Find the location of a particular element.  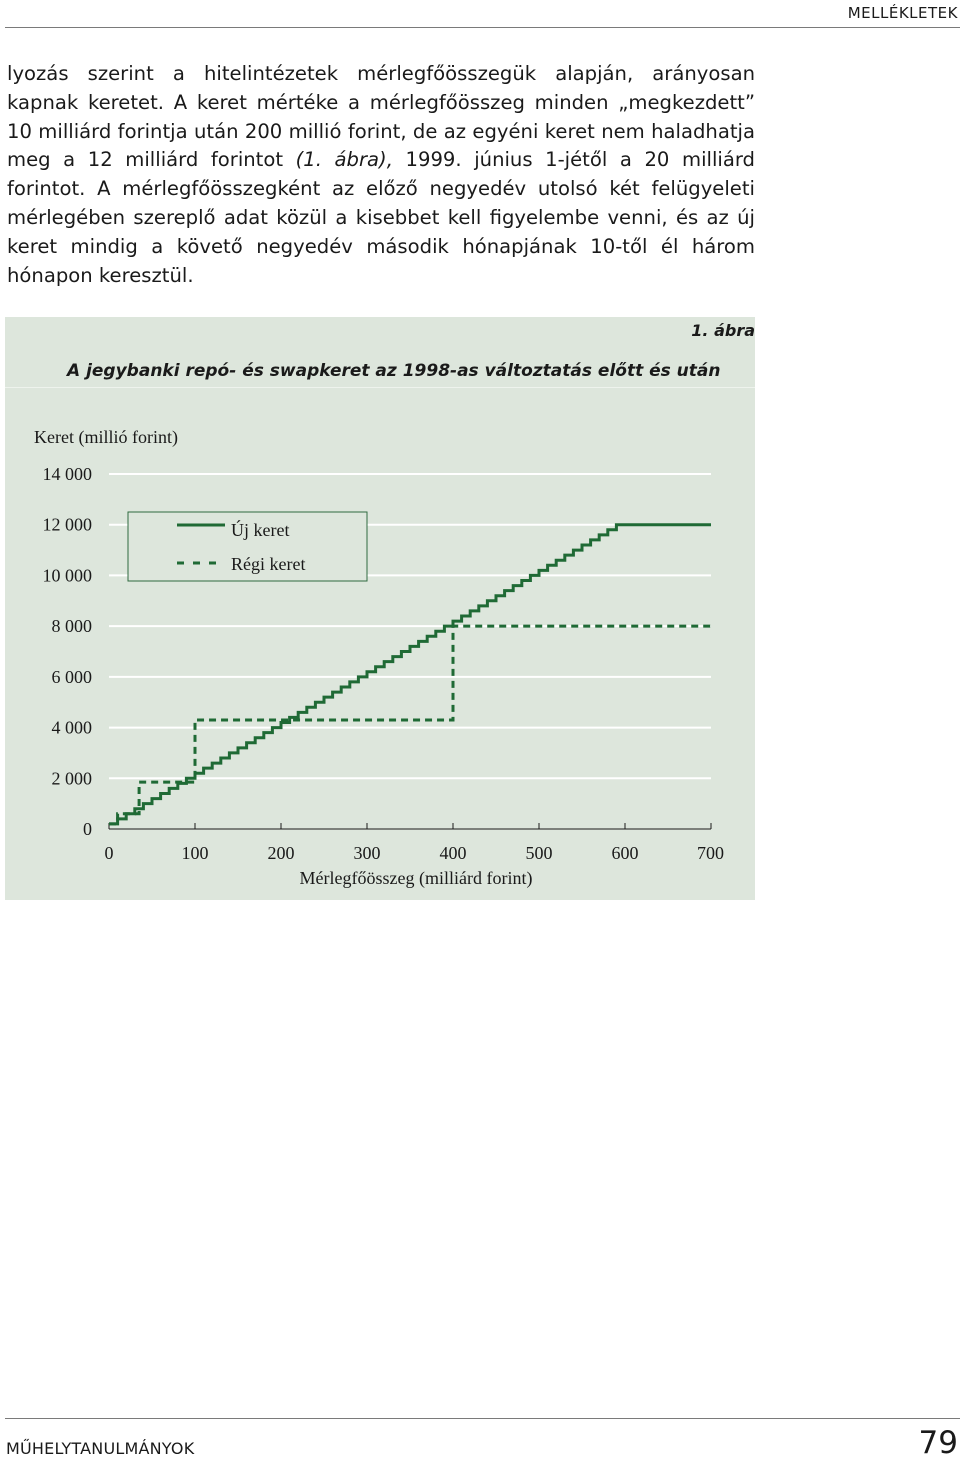

x-tick-label: 600 is located at coordinates (625, 853).